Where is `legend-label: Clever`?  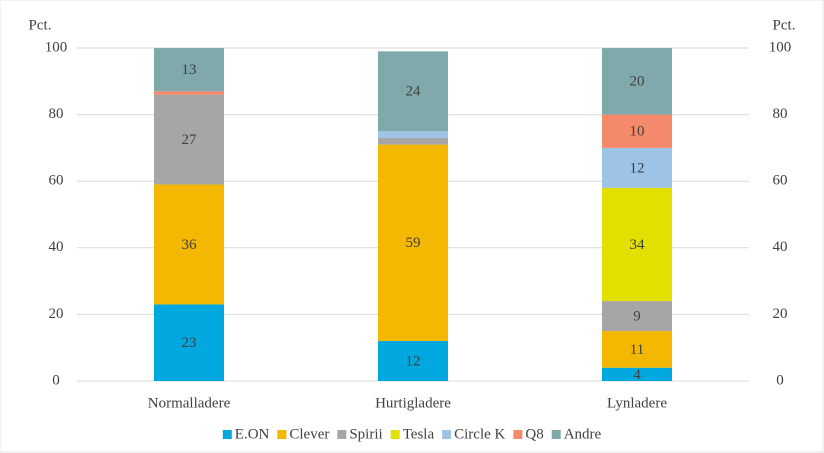
legend-label: Clever is located at coordinates (309, 434).